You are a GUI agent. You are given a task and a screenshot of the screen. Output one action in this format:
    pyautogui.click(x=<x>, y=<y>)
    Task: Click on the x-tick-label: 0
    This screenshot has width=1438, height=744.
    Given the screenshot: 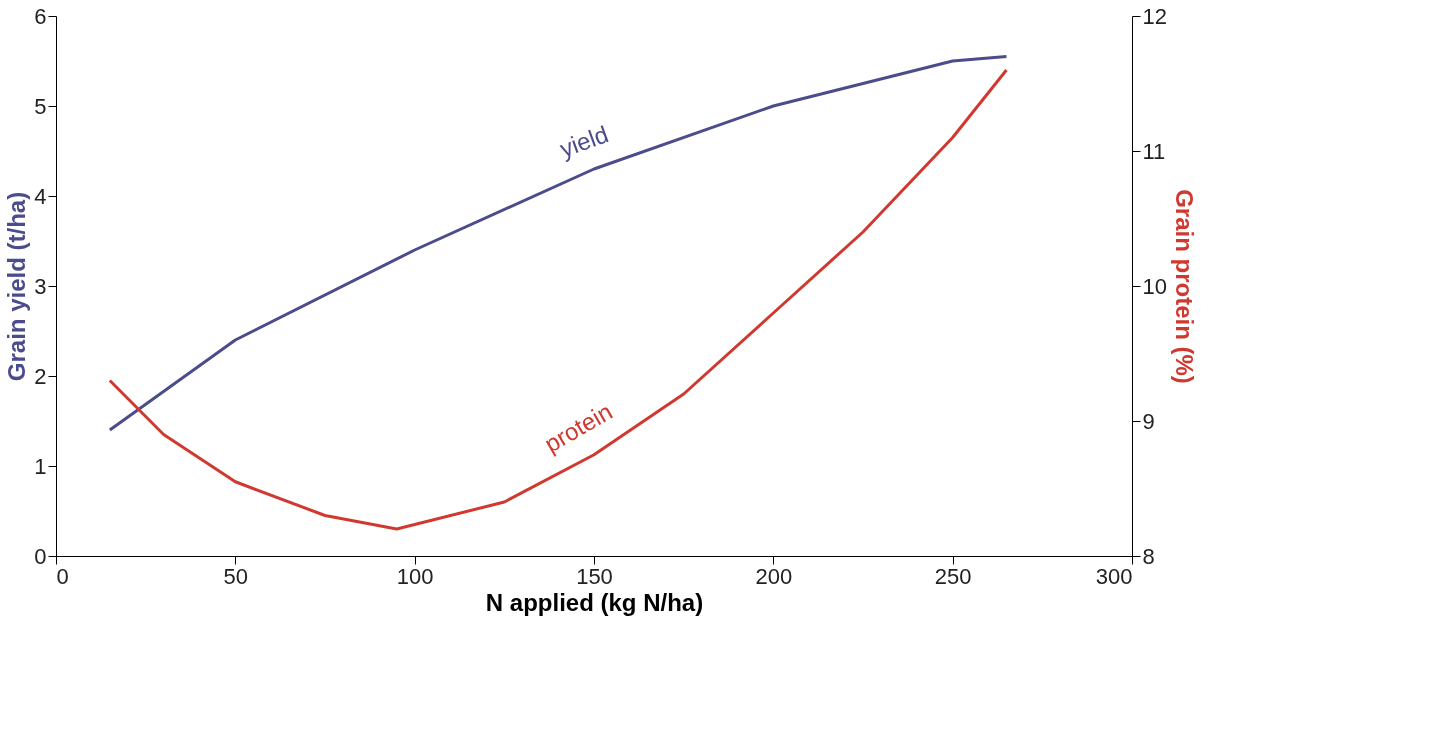 What is the action you would take?
    pyautogui.click(x=62, y=576)
    